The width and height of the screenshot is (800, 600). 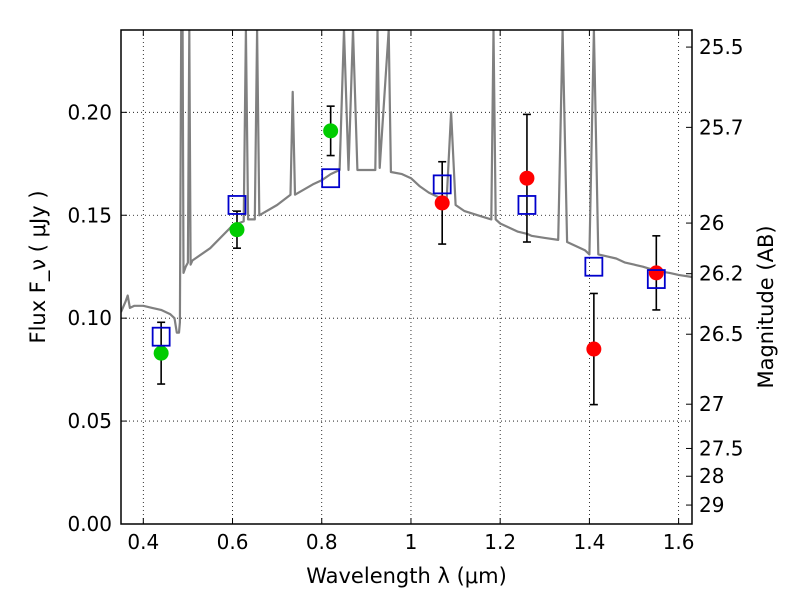 I want to click on x-tick-label: 1.4, so click(x=589, y=542).